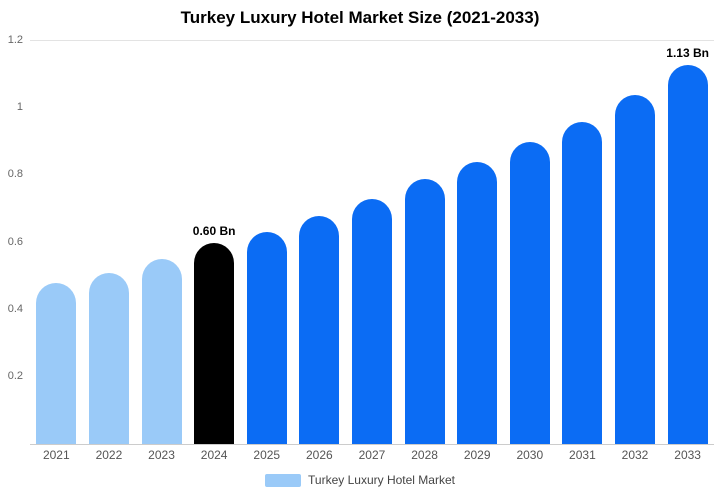 The width and height of the screenshot is (720, 500). Describe the element at coordinates (371, 321) in the screenshot. I see `bar-2027` at that location.